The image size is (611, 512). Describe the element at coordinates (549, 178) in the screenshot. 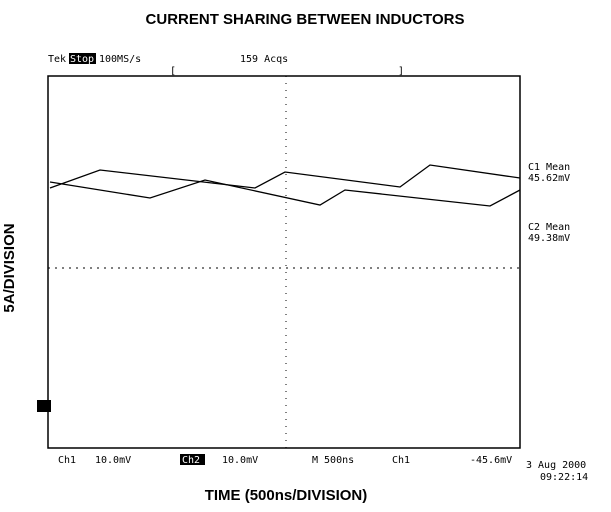

I see `readout-value: 45.62mV` at that location.